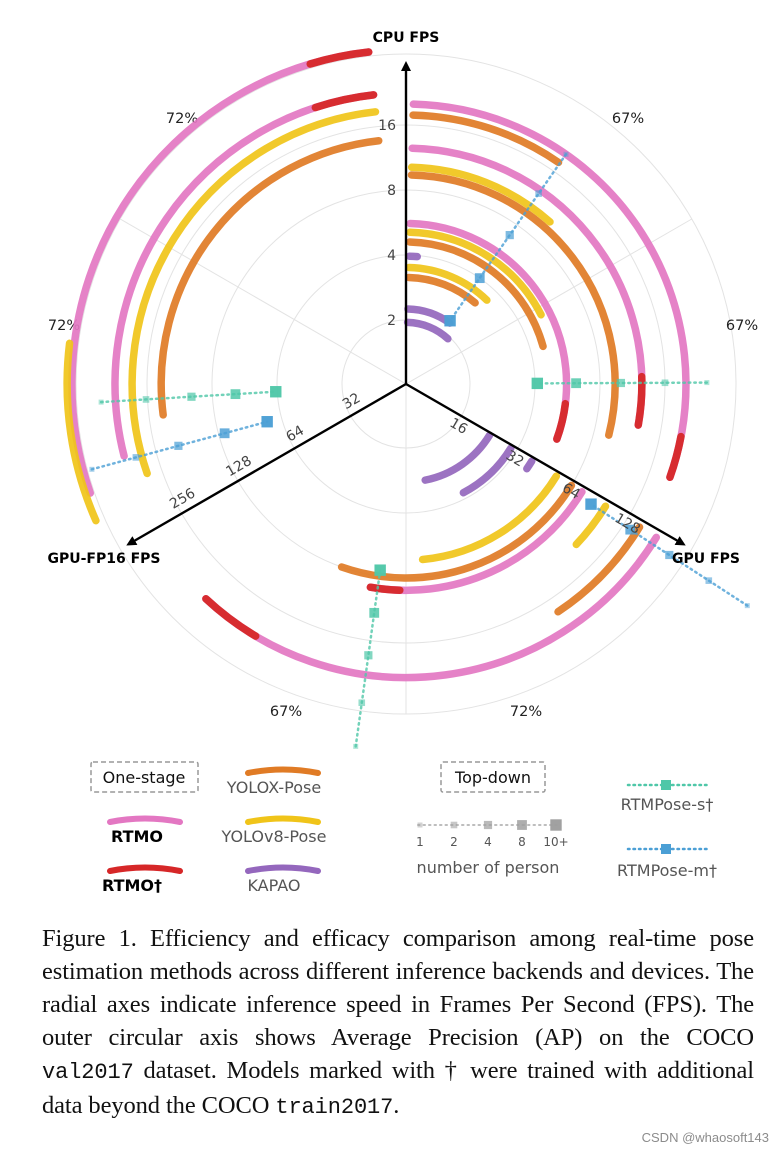 This screenshot has height=1153, width=783. What do you see at coordinates (145, 869) in the screenshot?
I see `legend-rtmo-dagger-swatch` at bounding box center [145, 869].